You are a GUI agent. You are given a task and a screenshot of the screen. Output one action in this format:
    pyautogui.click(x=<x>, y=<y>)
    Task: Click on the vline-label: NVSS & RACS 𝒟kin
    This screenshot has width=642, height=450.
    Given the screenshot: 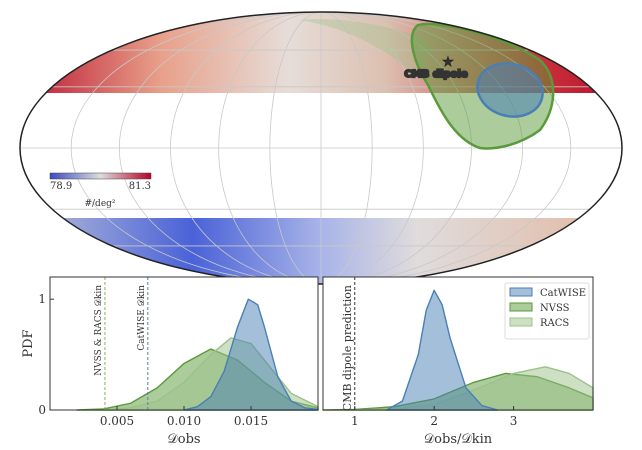 What is the action you would take?
    pyautogui.click(x=99, y=330)
    